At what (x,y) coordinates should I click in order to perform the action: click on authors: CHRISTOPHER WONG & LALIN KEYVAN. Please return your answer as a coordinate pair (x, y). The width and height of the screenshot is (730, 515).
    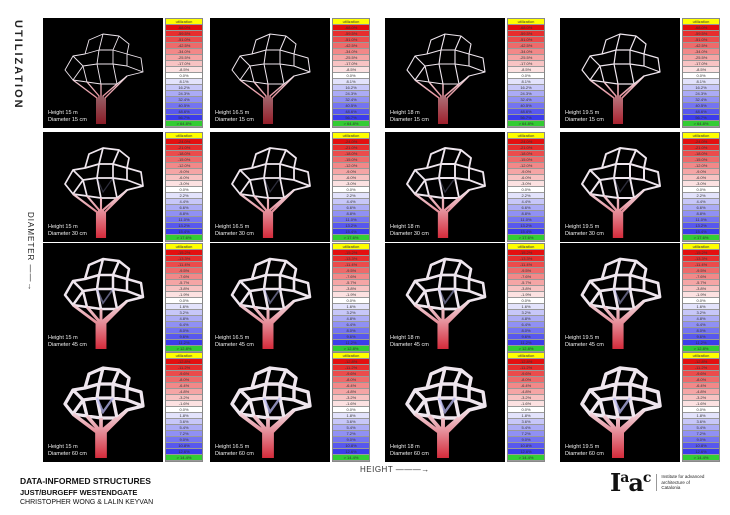
    Looking at the image, I should click on (87, 502).